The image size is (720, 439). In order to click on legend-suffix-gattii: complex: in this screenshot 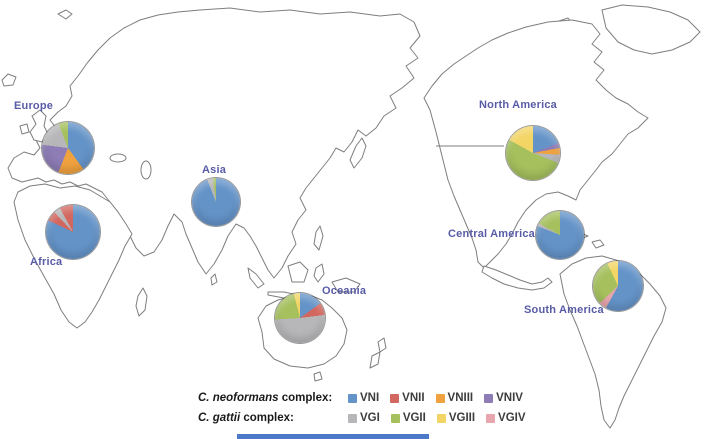, I will do `click(267, 418)`.